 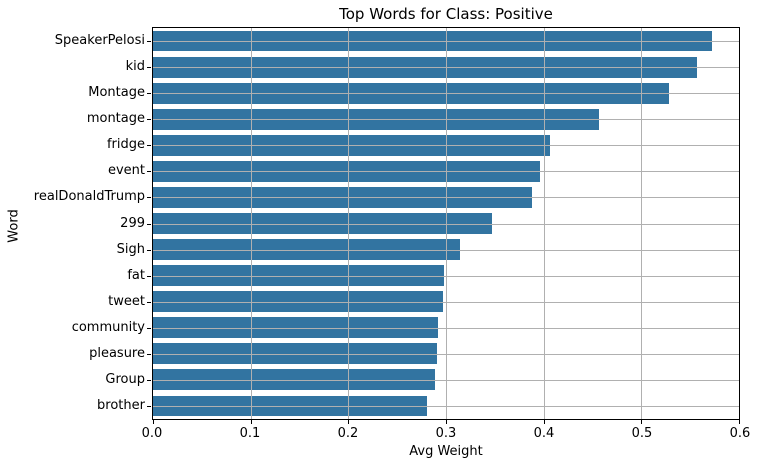 I want to click on x-tick-label-0.6: 0.6, so click(x=740, y=433).